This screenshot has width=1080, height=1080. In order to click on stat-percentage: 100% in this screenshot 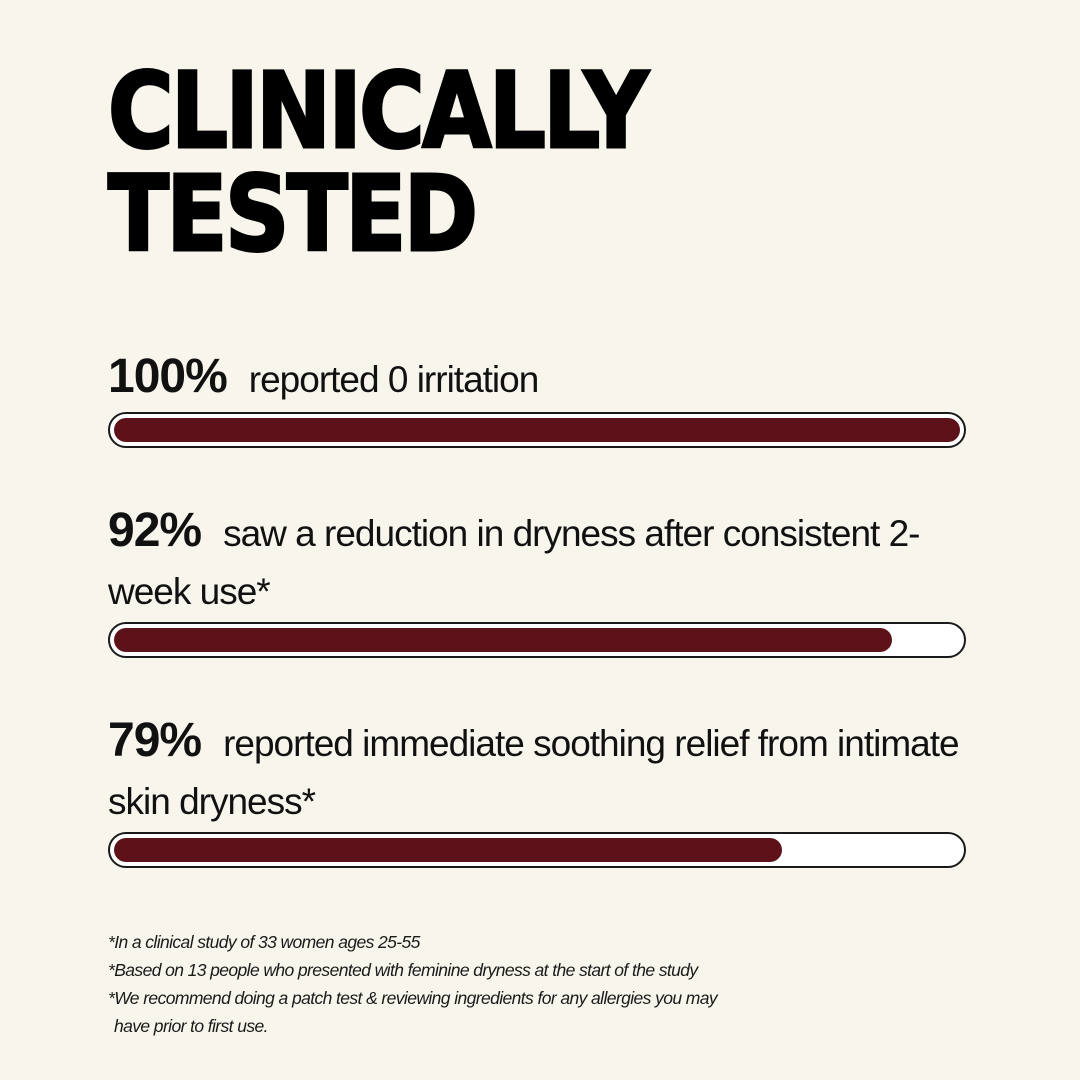, I will do `click(168, 376)`.